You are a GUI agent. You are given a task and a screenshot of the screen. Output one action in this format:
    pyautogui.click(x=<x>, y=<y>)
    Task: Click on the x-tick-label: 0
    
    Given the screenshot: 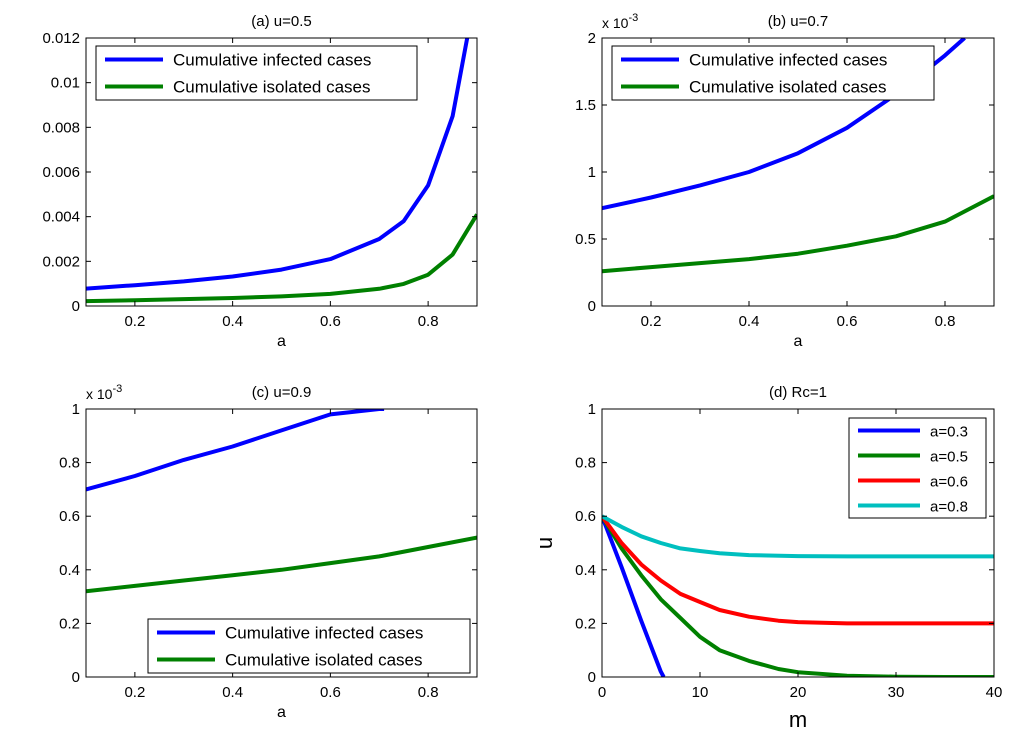 What is the action you would take?
    pyautogui.click(x=602, y=692)
    